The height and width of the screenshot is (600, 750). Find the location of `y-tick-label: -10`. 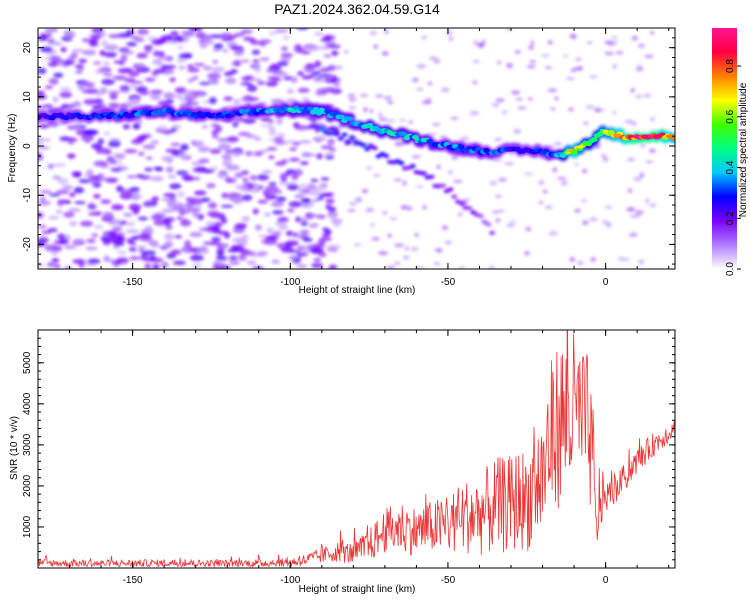

y-tick-label: -10 is located at coordinates (27, 195).